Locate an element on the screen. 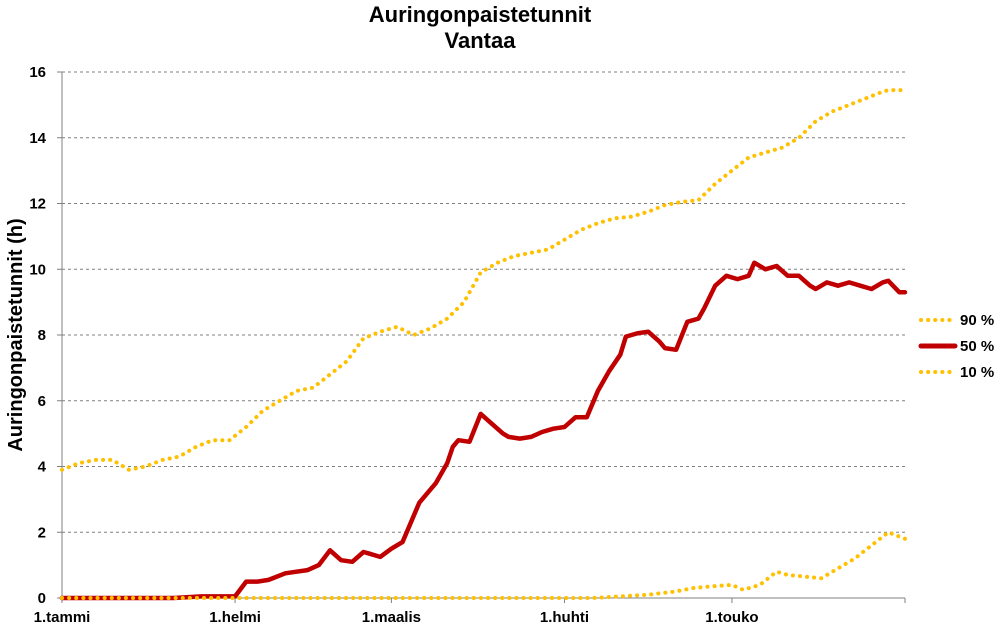  x-tick-label: 1.huhti is located at coordinates (564, 617).